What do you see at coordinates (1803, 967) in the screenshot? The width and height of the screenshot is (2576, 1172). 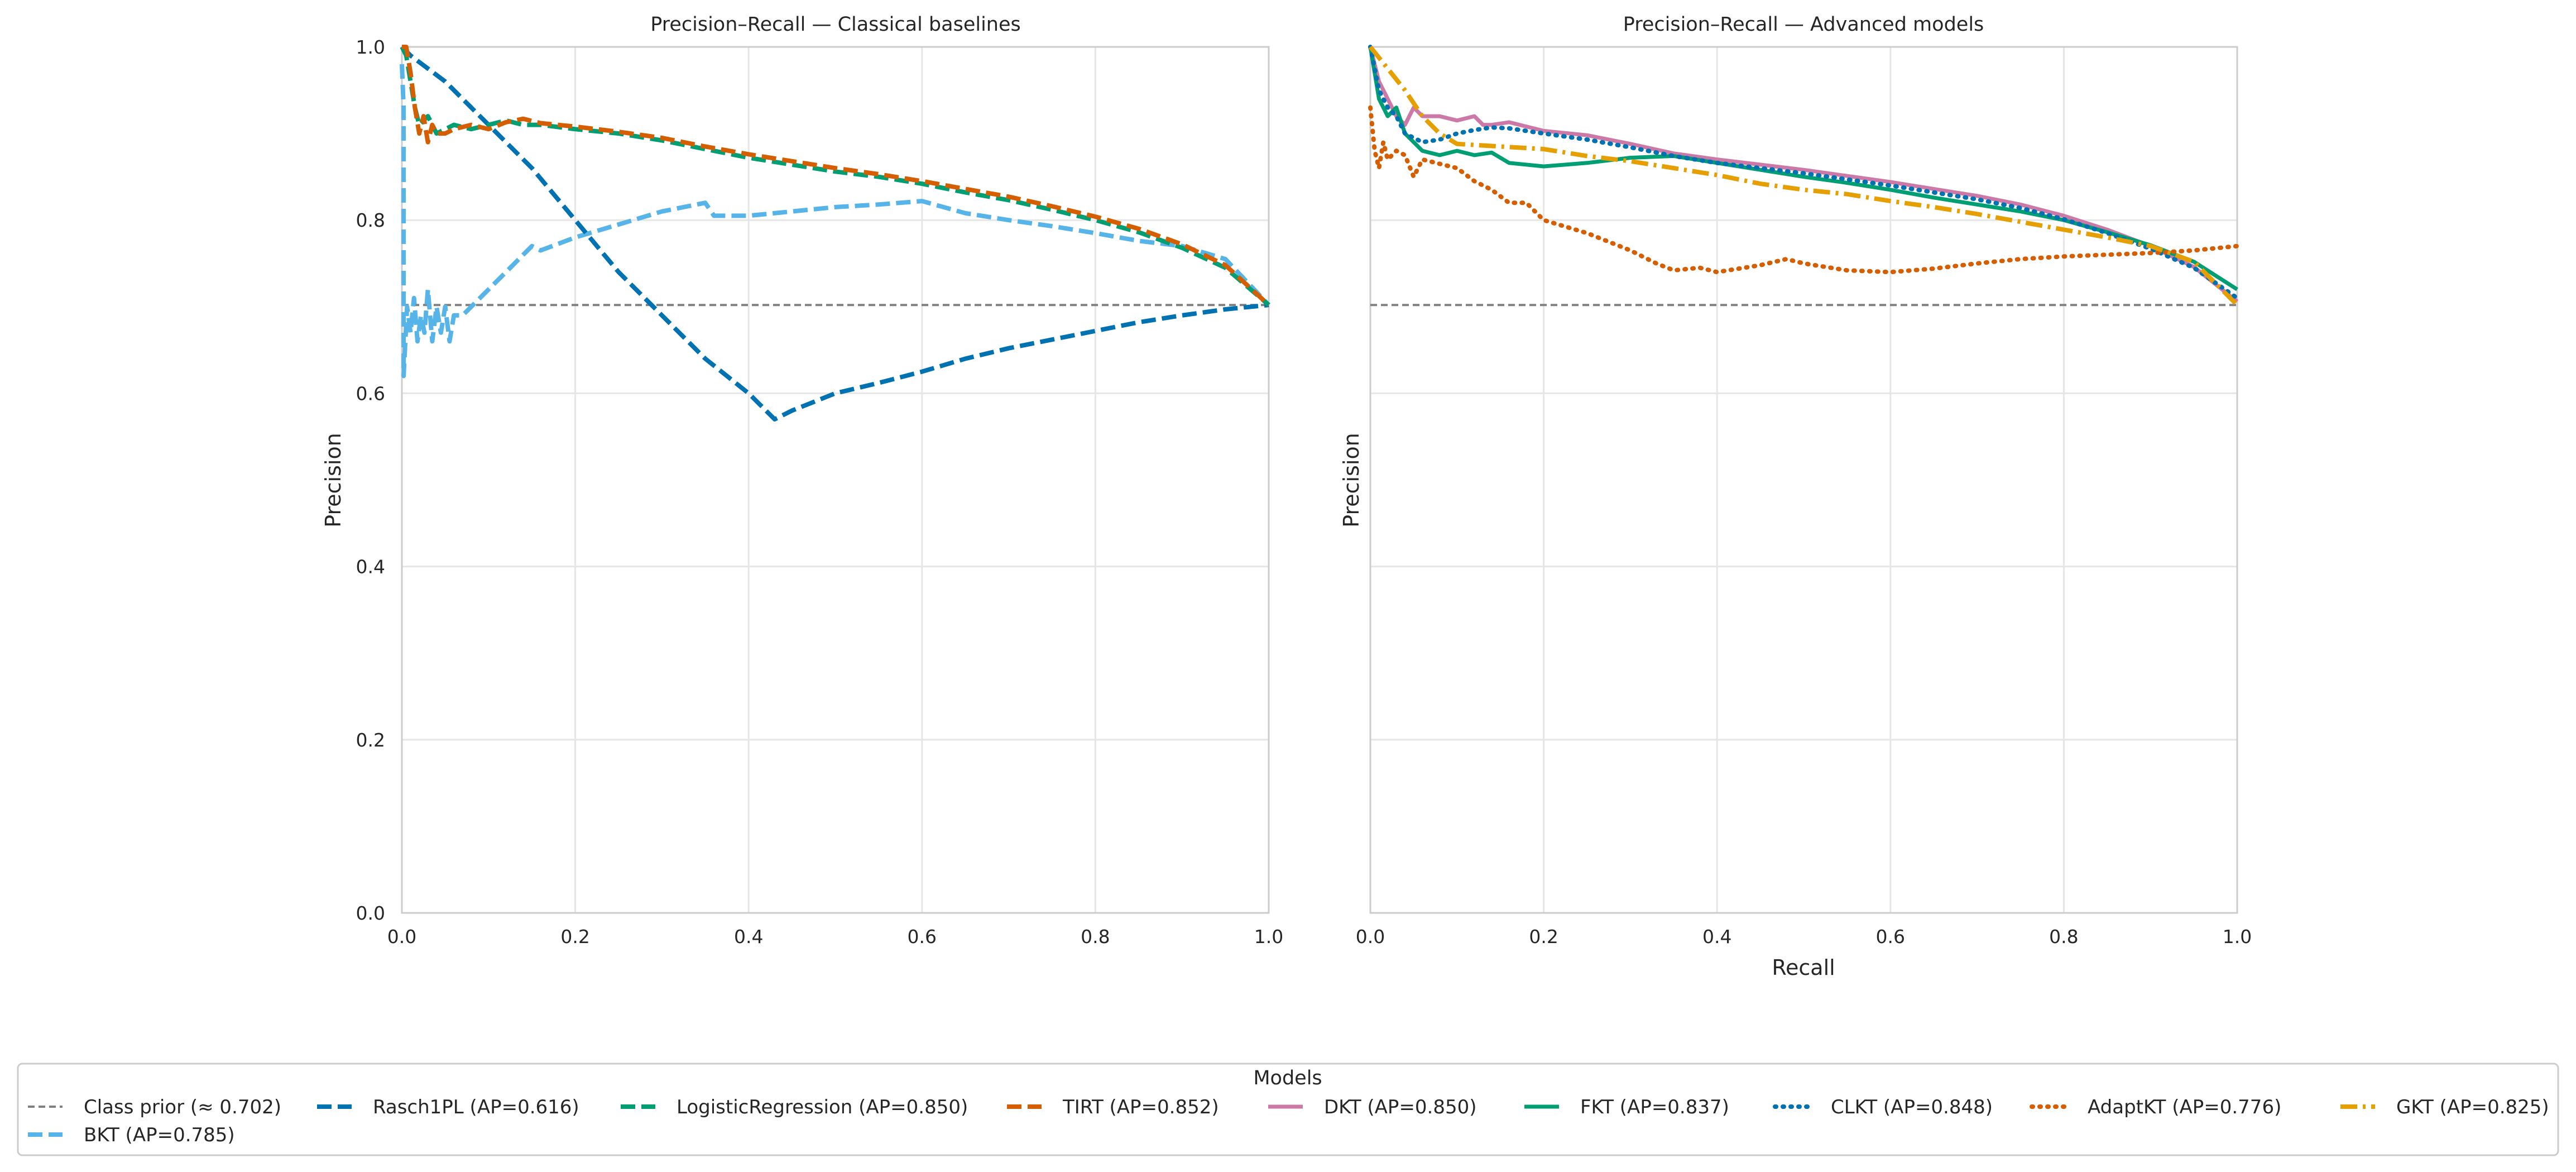 I see `x-axis-label: Recall` at bounding box center [1803, 967].